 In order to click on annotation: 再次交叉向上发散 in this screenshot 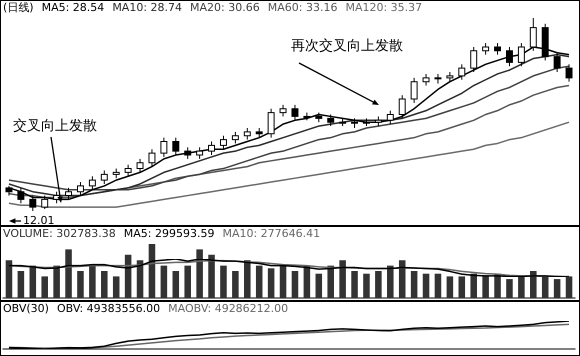, I will do `click(347, 46)`.